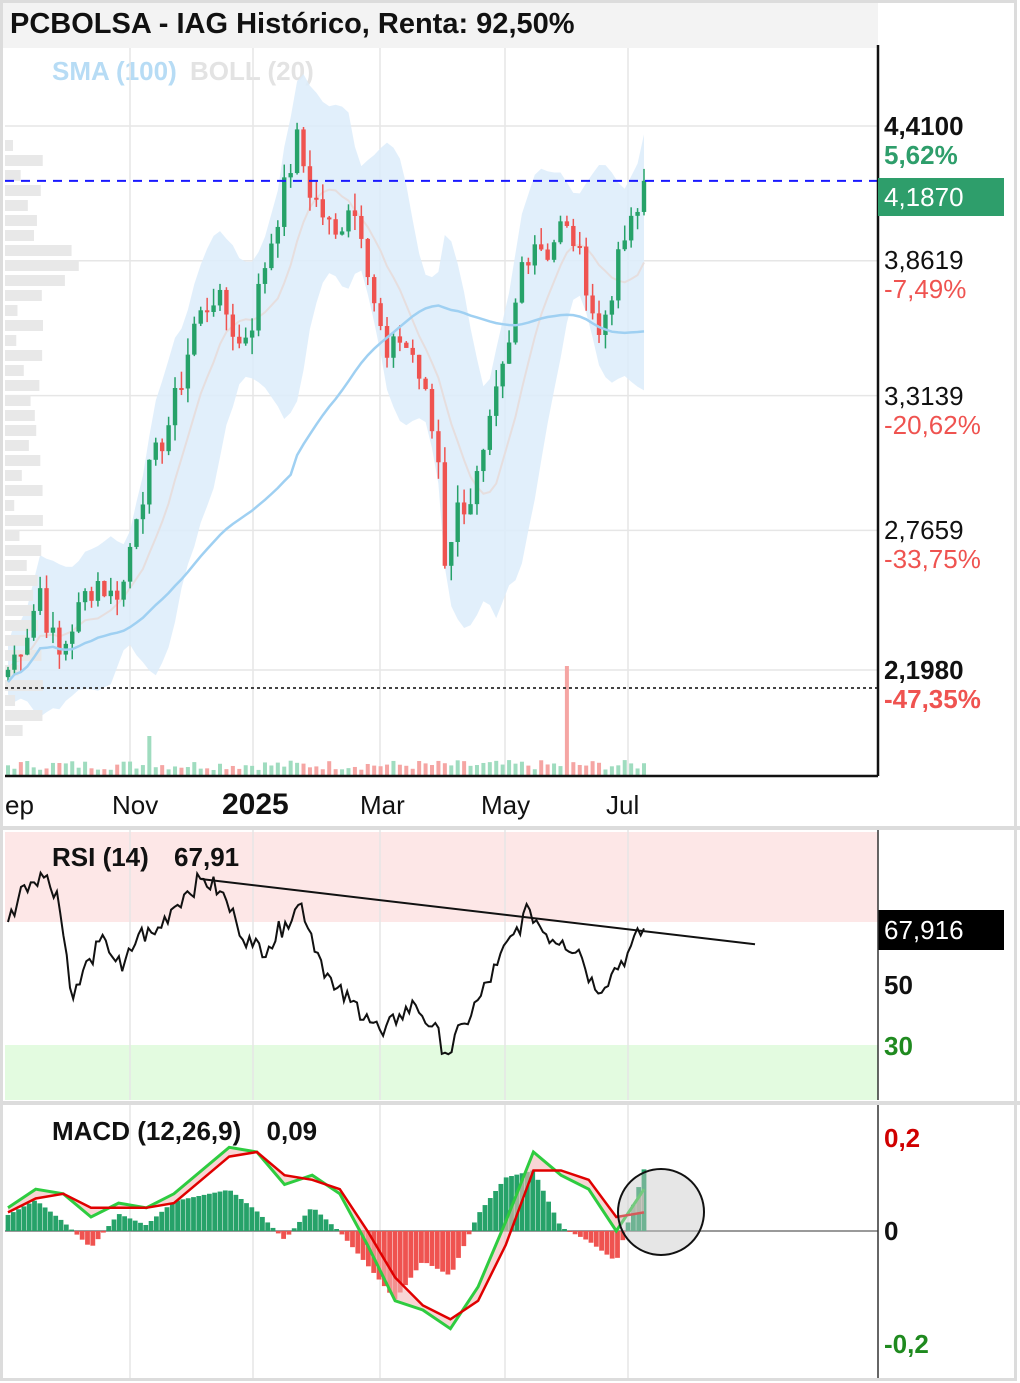  What do you see at coordinates (622, 805) in the screenshot?
I see `time-tick-label: Jul` at bounding box center [622, 805].